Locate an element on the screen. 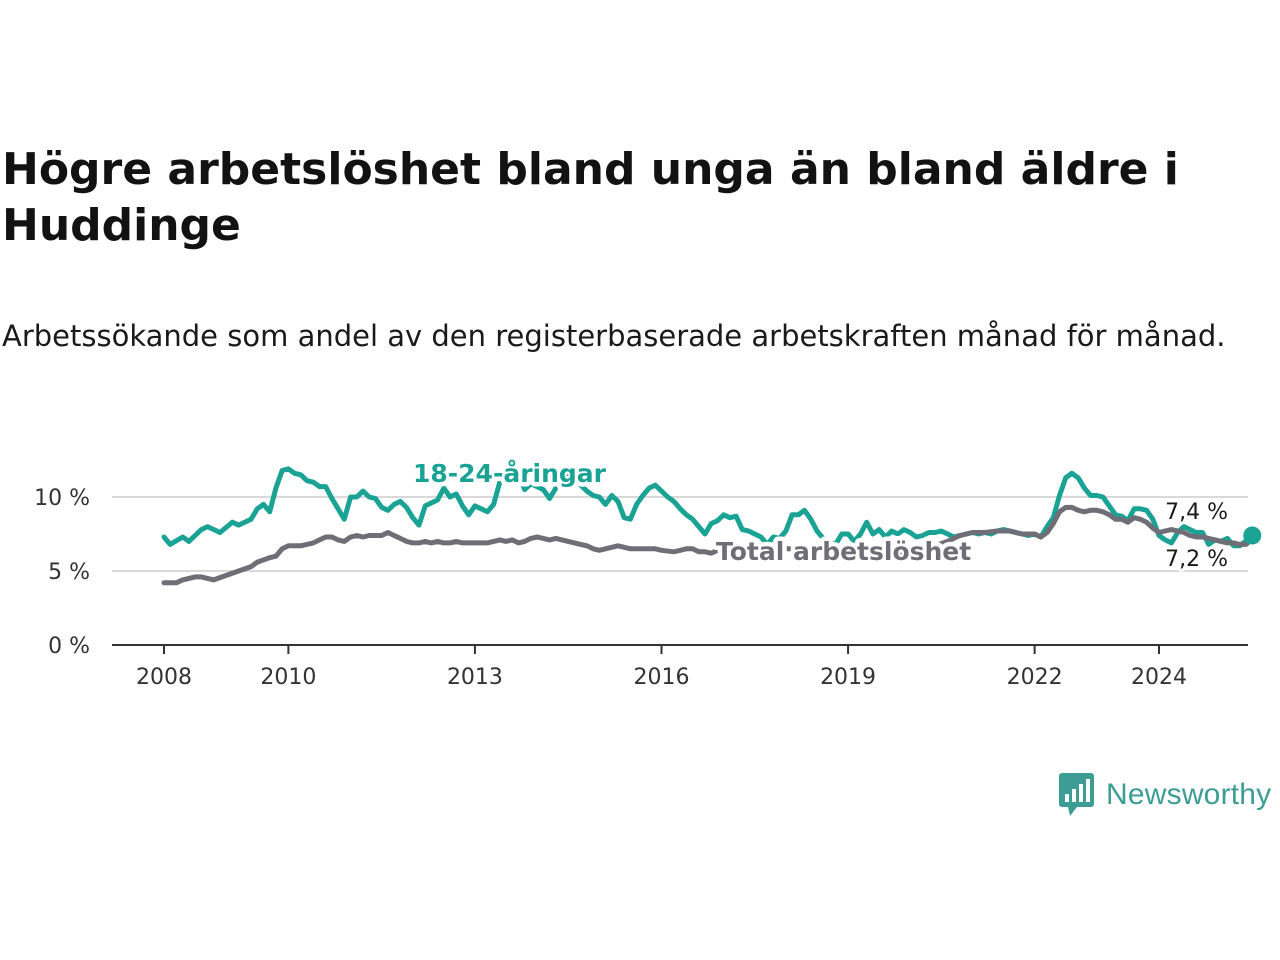 This screenshot has width=1280, height=960. x-tick-label: 2008 is located at coordinates (164, 677).